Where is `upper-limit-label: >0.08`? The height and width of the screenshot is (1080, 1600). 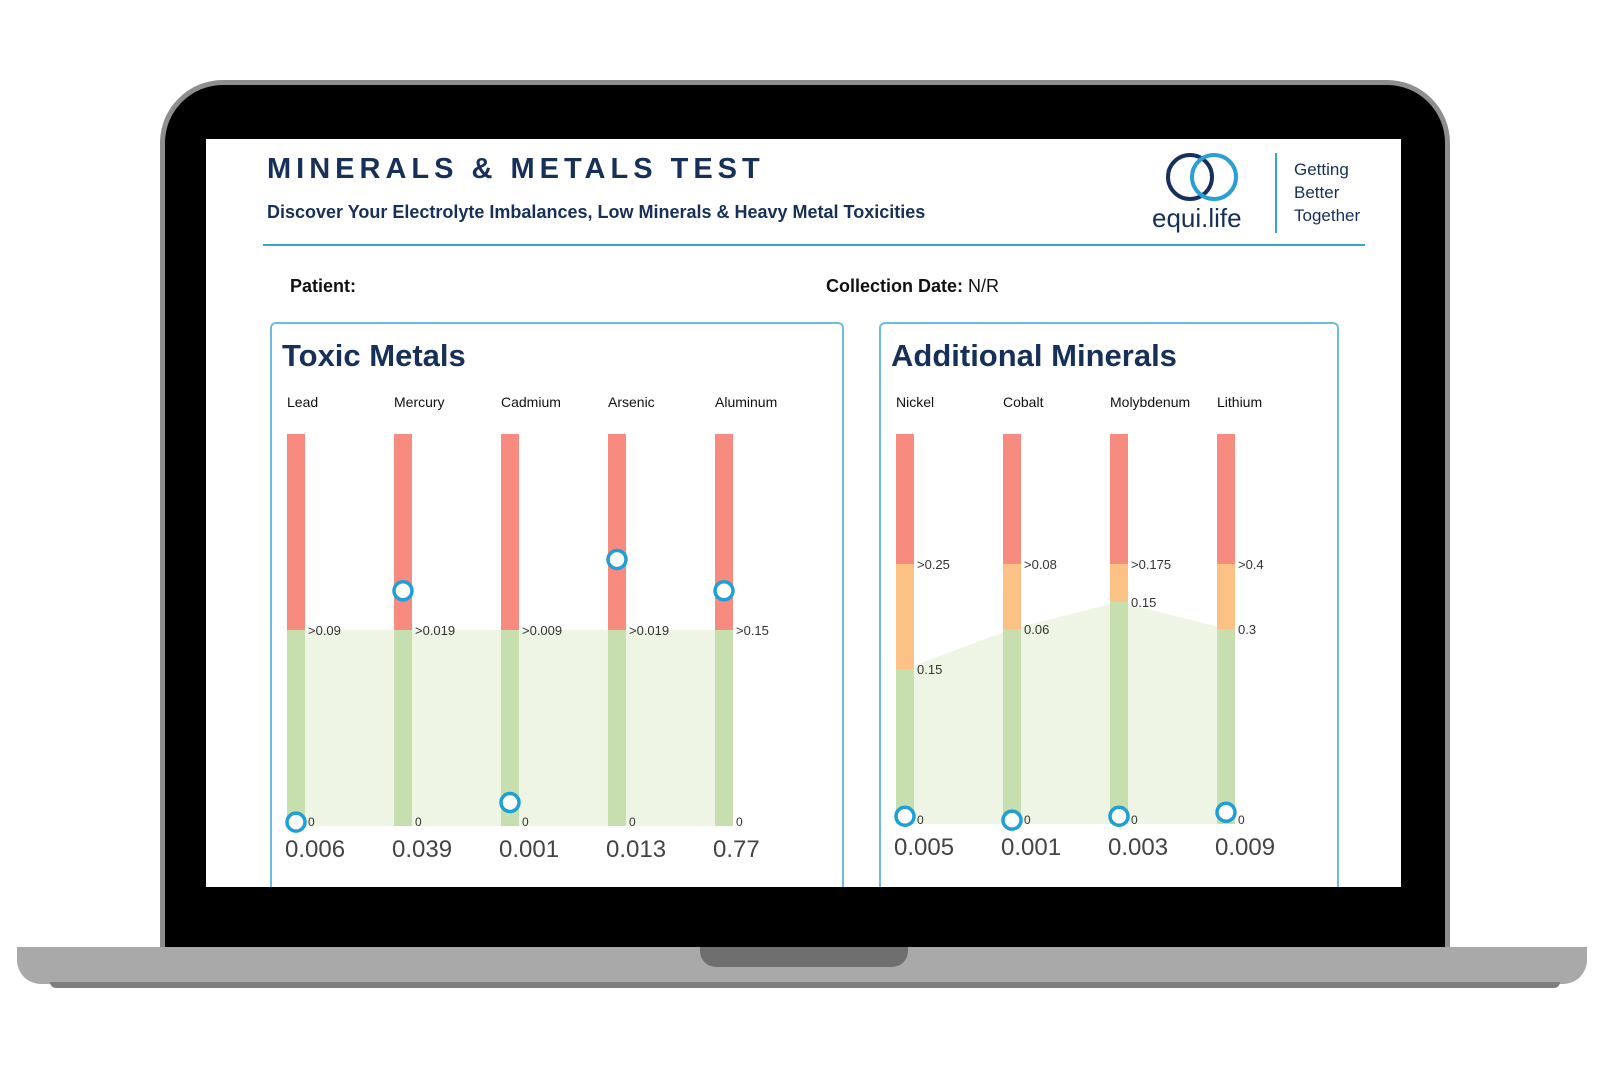 upper-limit-label: >0.08 is located at coordinates (1040, 564).